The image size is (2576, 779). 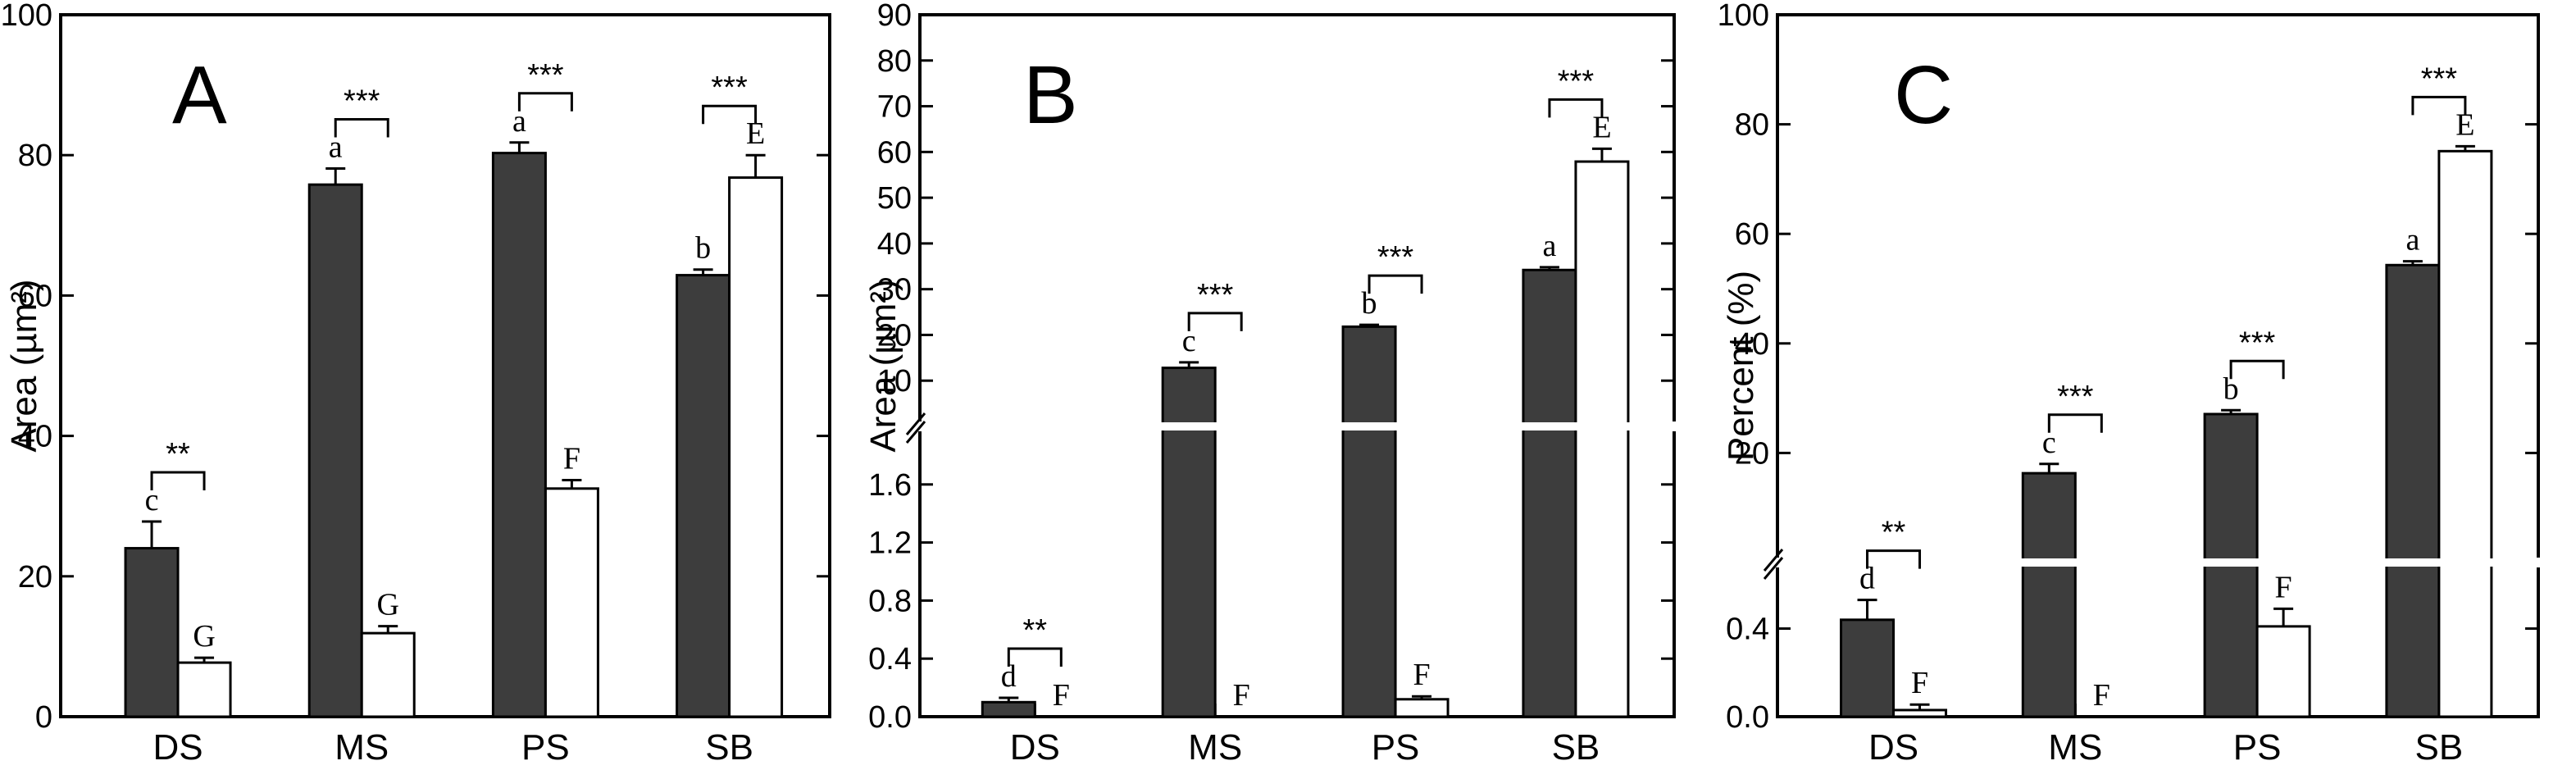 I want to click on y-tick-label: 30, so click(x=895, y=290).